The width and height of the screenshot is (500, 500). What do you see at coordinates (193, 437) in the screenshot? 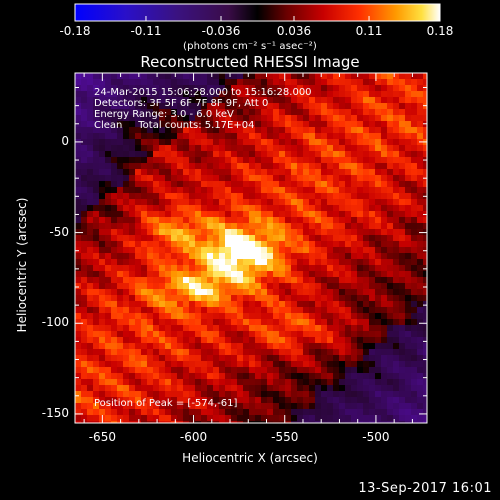
I see `x-tick-label: -600` at bounding box center [193, 437].